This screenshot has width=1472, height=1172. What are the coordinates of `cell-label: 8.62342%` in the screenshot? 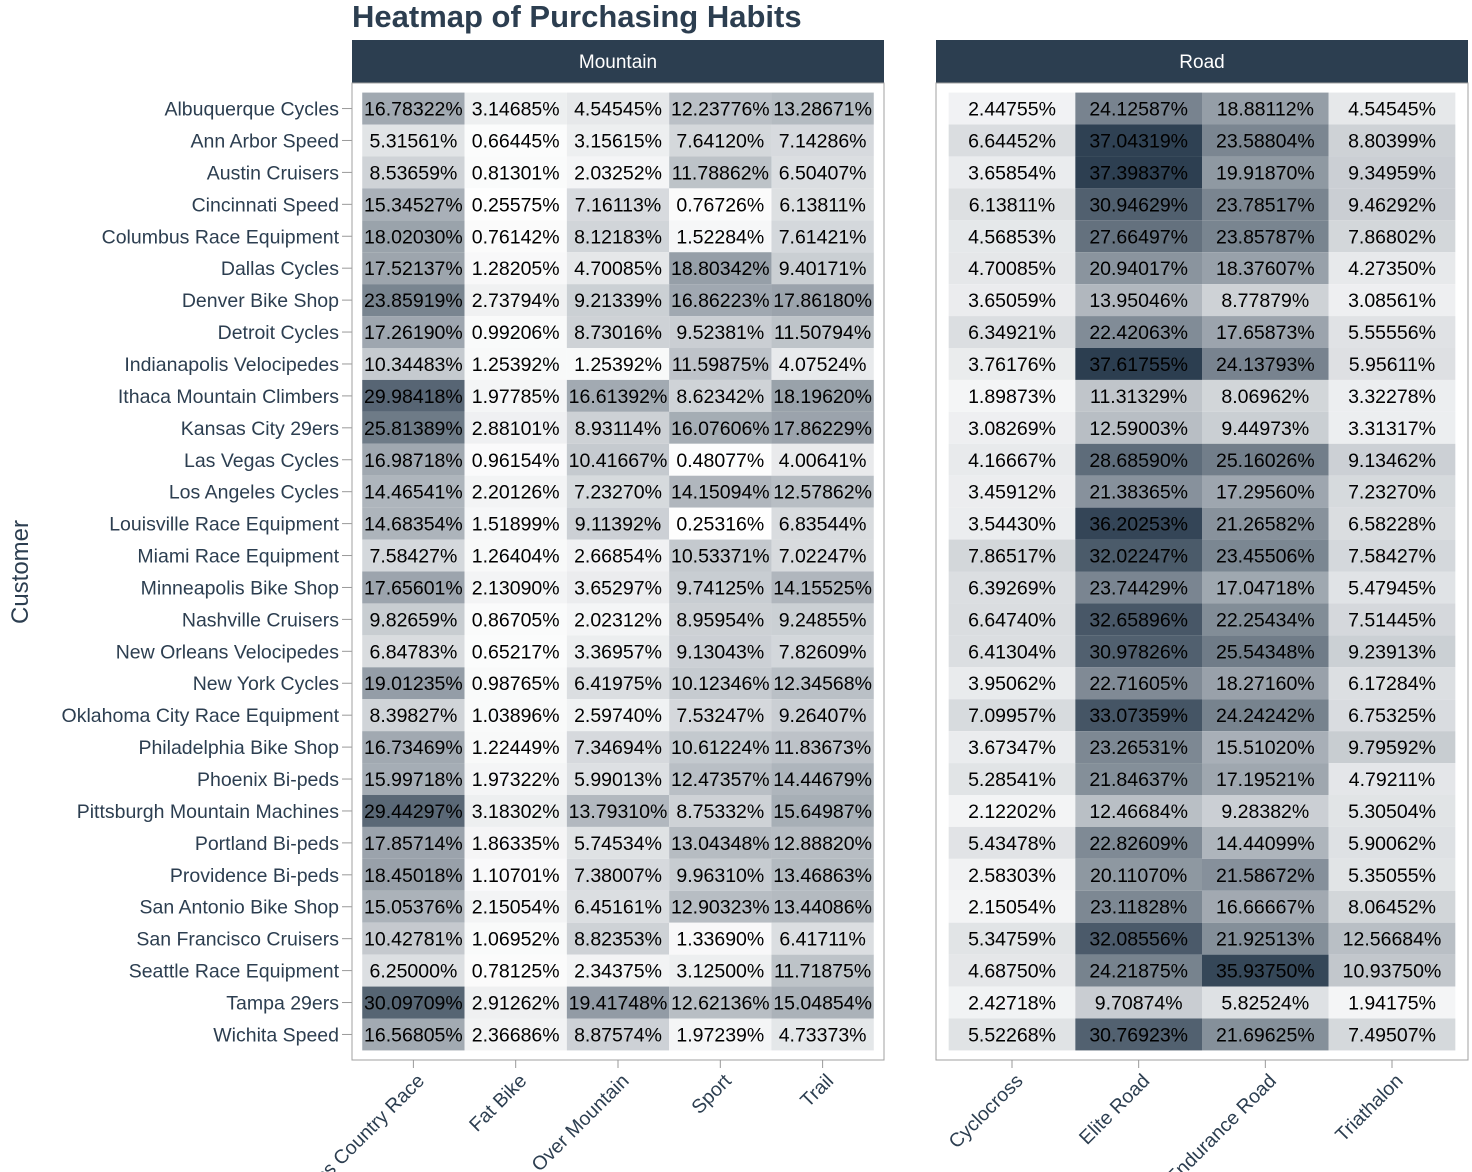 It's located at (720, 397).